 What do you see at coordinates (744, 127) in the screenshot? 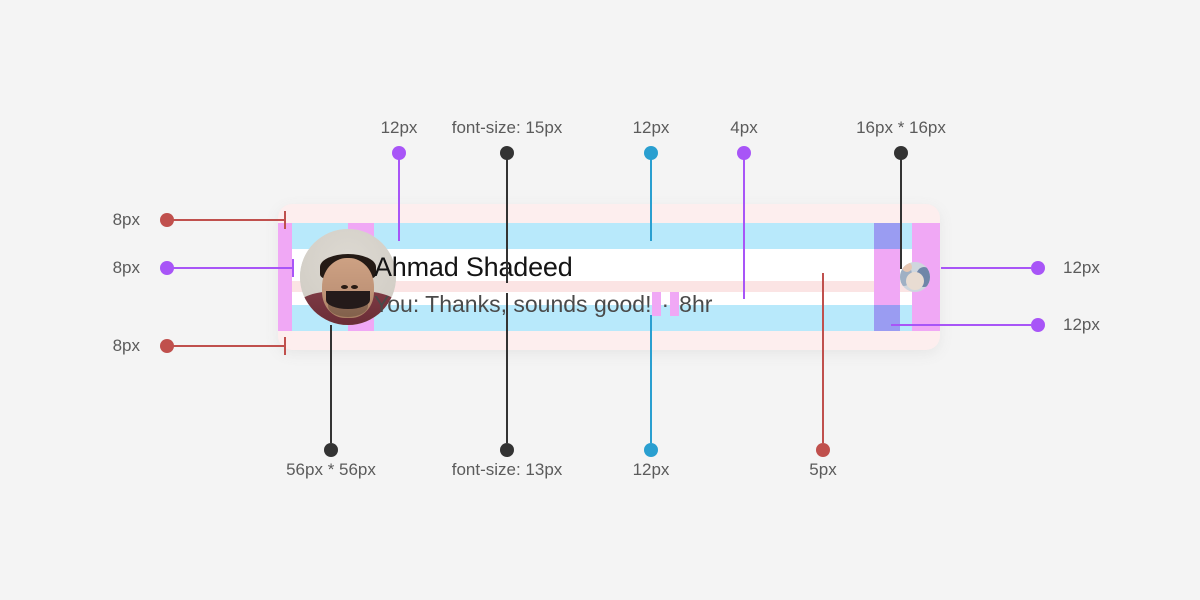
I see `annotation-label: 4px` at bounding box center [744, 127].